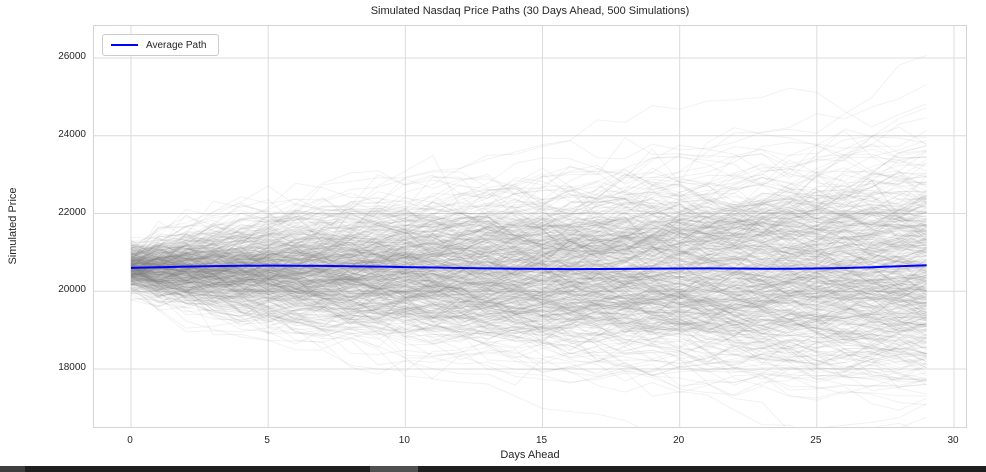 This screenshot has height=472, width=986. I want to click on x-tick-label: 30, so click(953, 440).